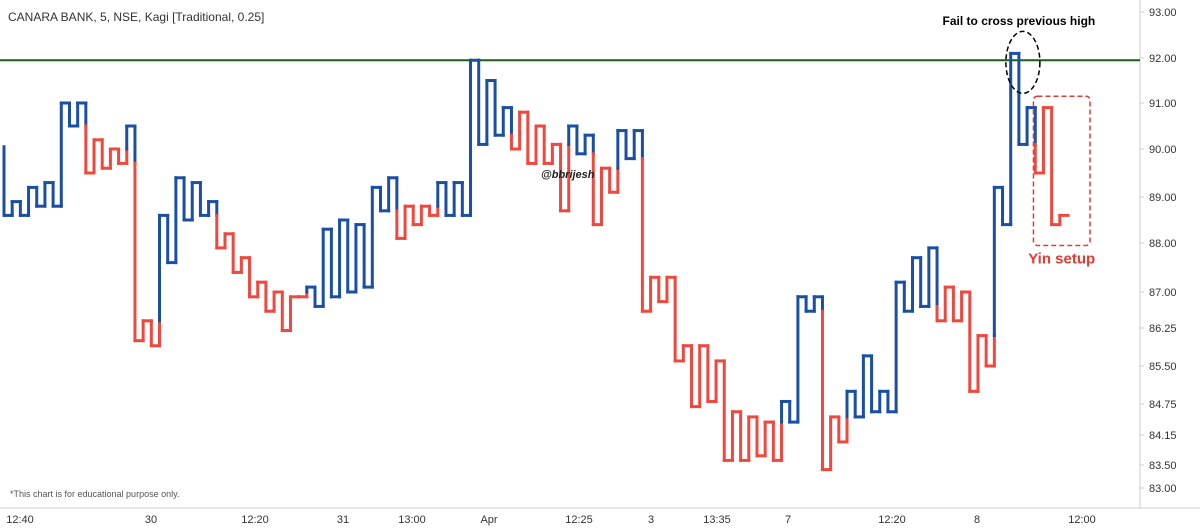  Describe the element at coordinates (1163, 293) in the screenshot. I see `y-tick-label: 87.00` at that location.